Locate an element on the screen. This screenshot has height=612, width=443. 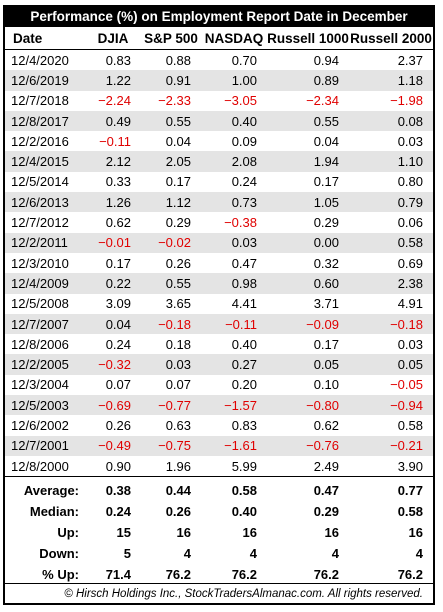
cell-russell-2000: 0.06 is located at coordinates (410, 223).